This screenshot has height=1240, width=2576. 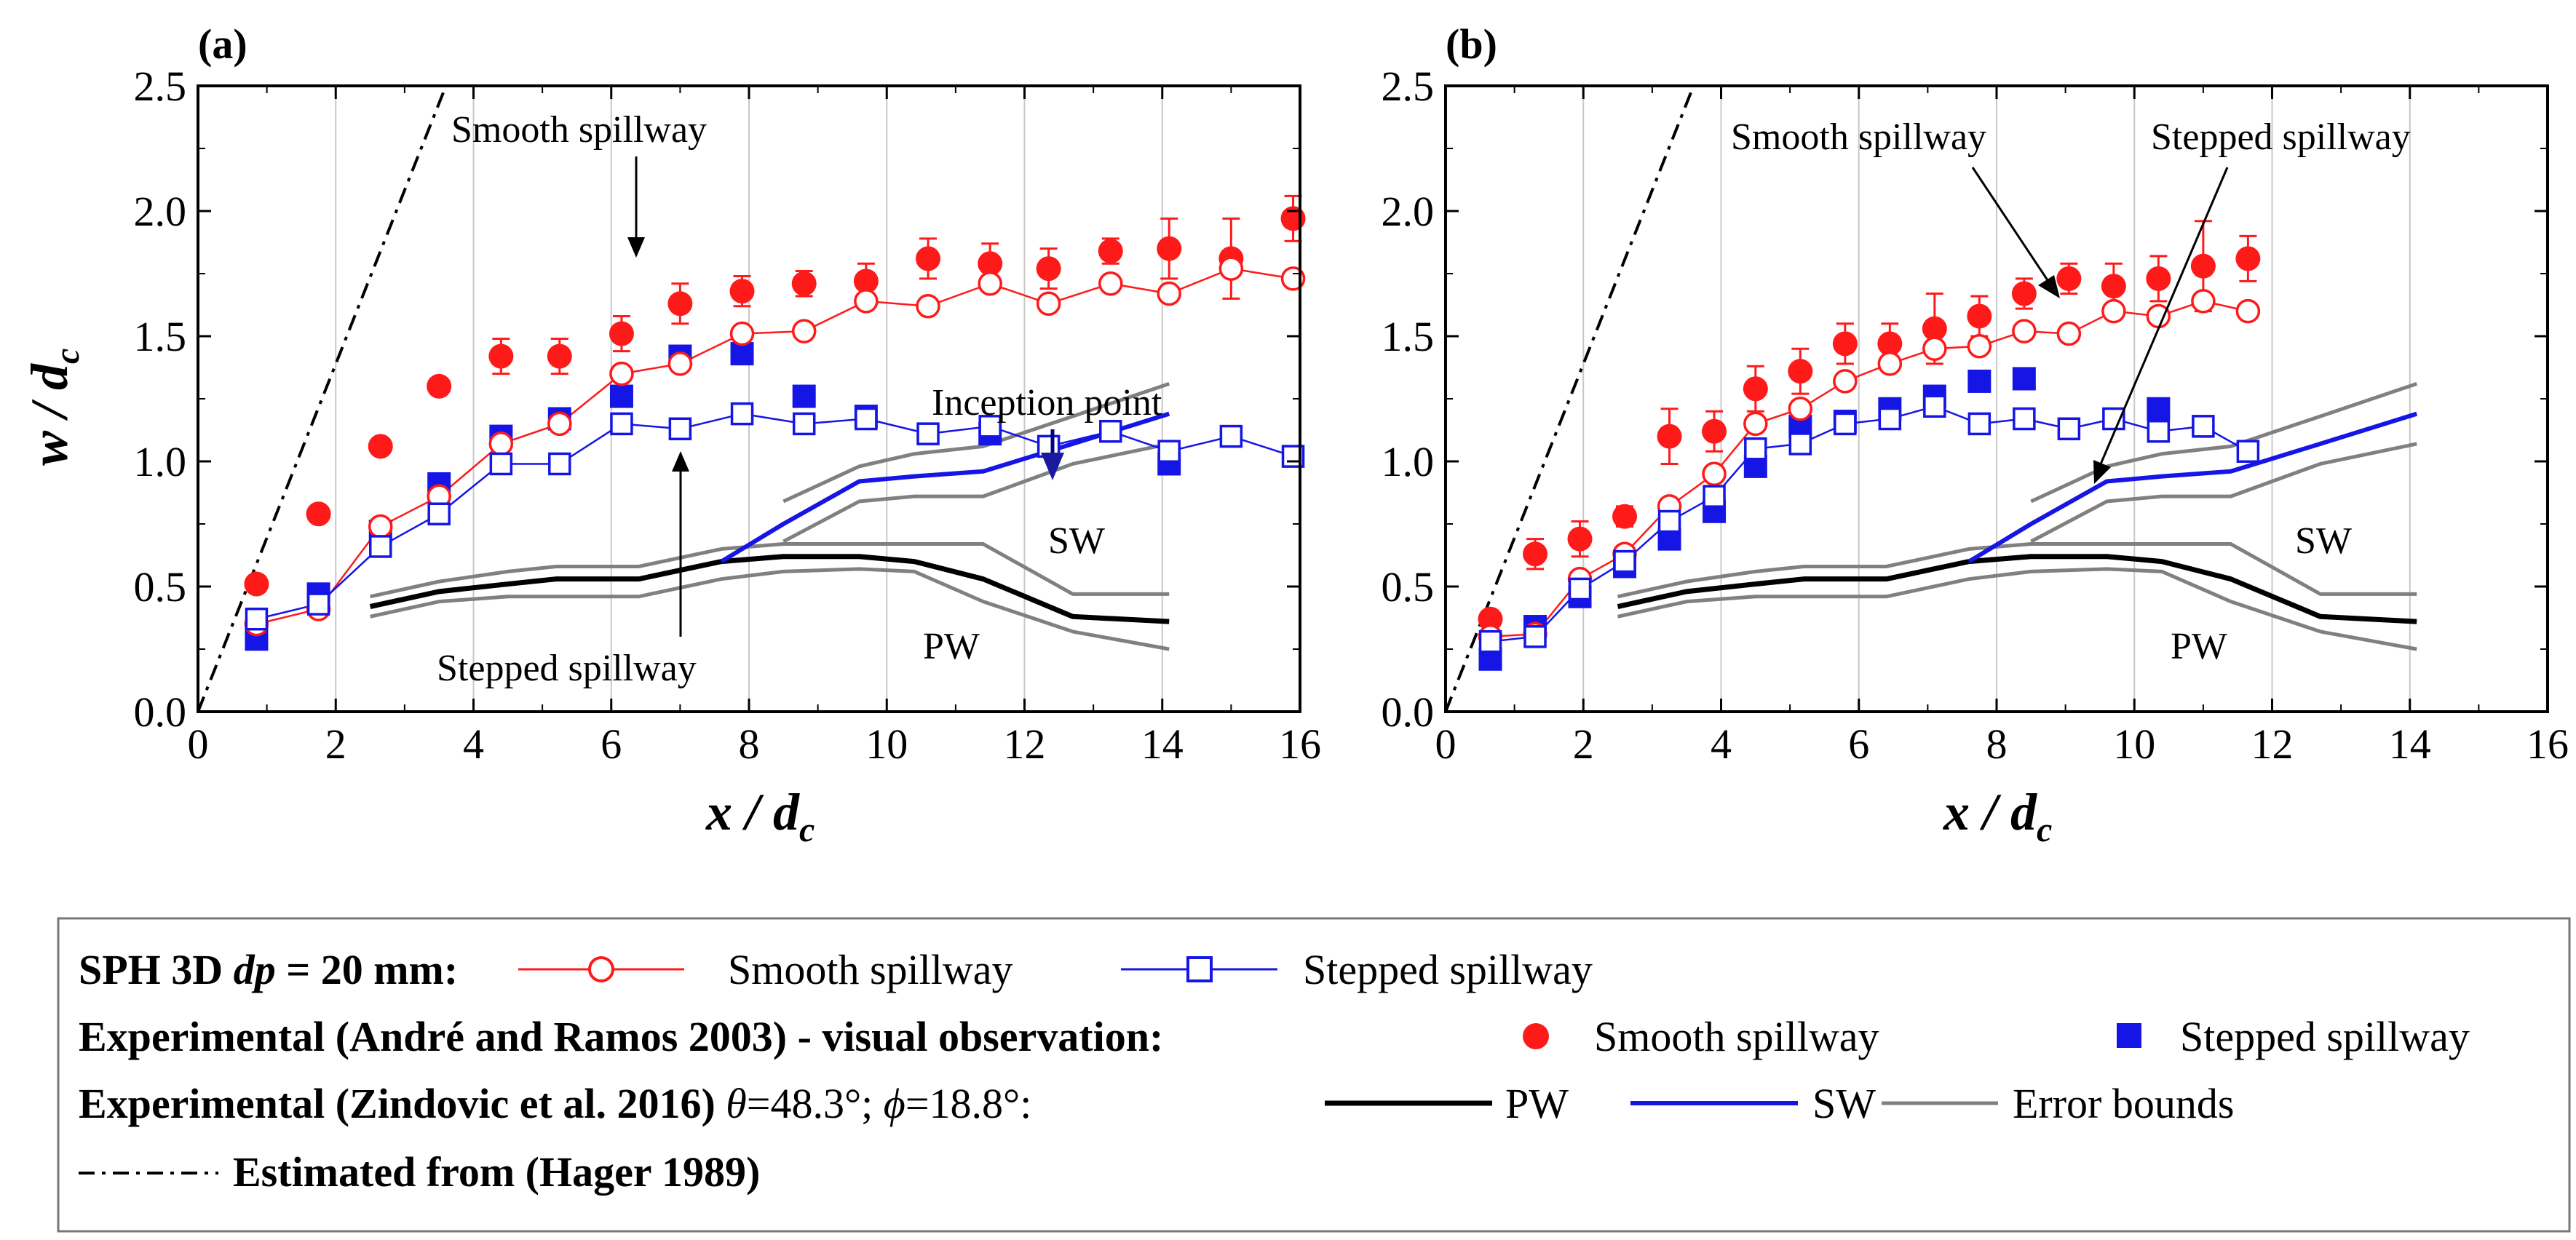 I want to click on panel-a-xtick-label: 6, so click(x=611, y=744).